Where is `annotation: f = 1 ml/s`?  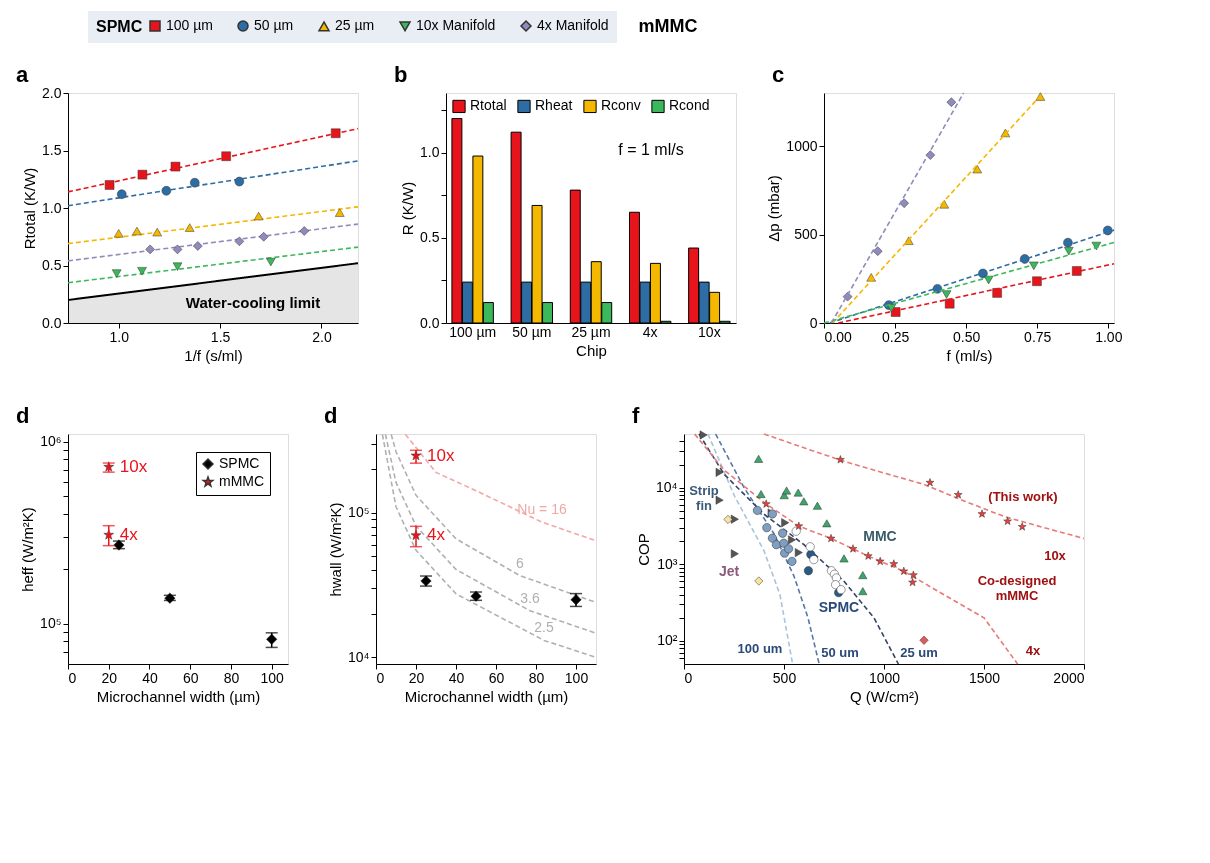 annotation: f = 1 ml/s is located at coordinates (651, 149).